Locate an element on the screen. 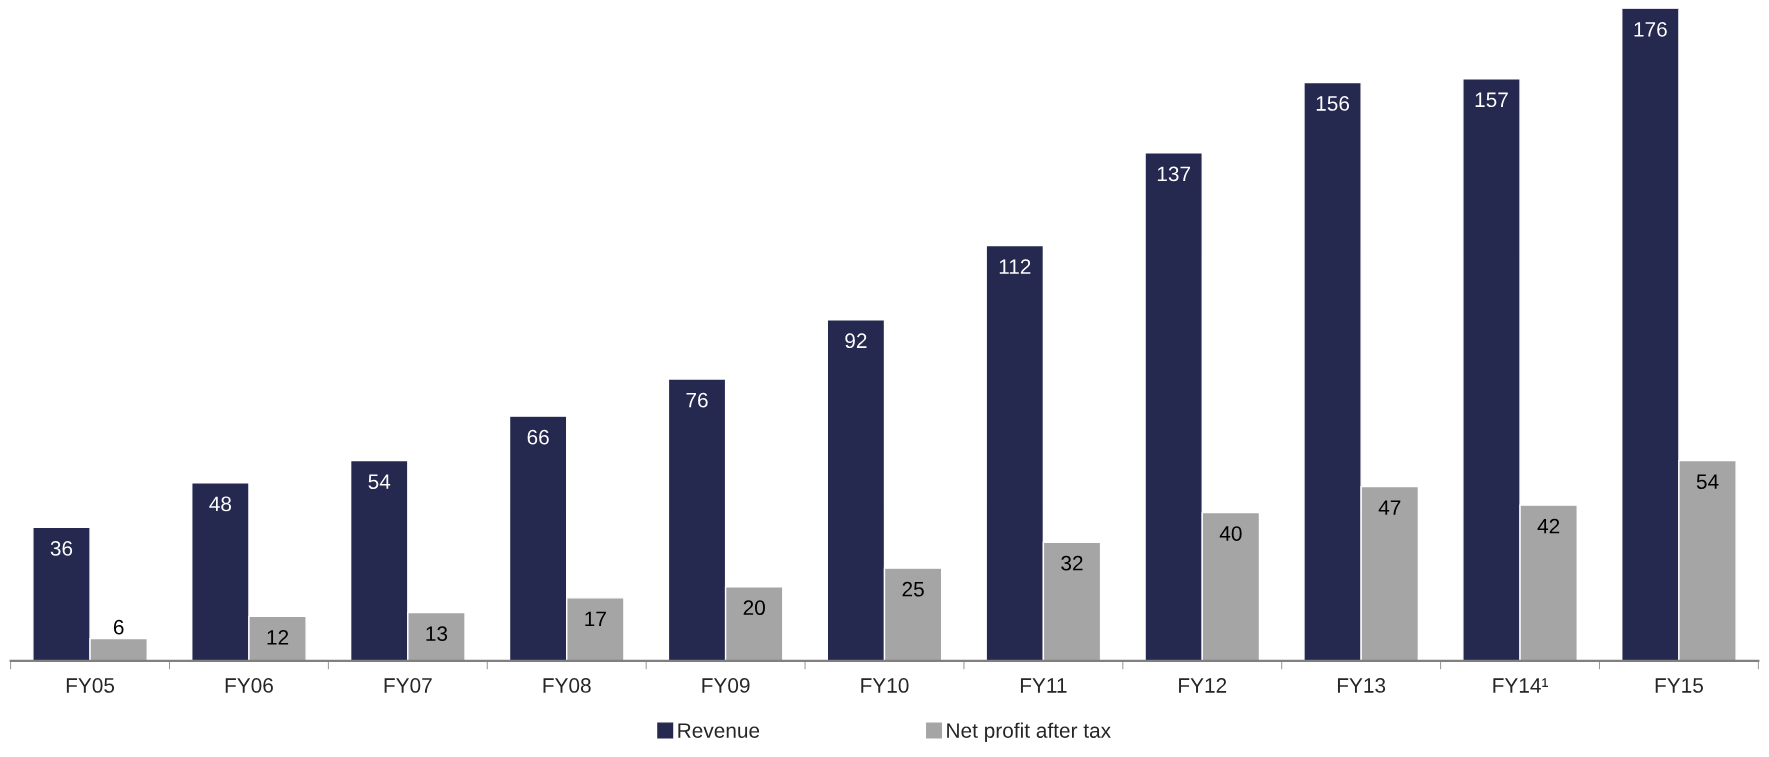  legend-label: Revenue is located at coordinates (719, 730).